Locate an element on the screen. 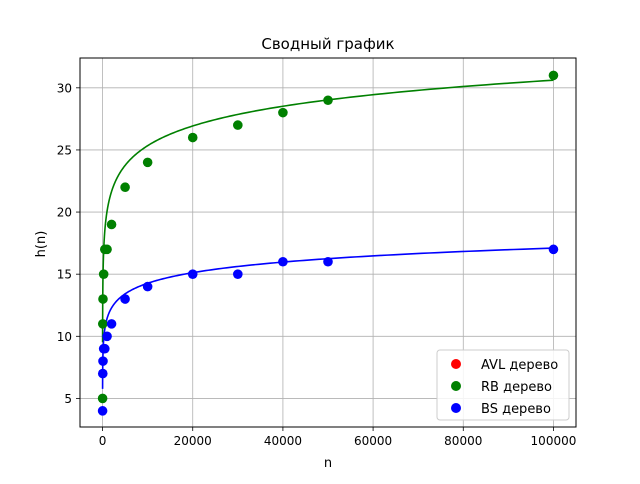  x-tick-label: 100000 is located at coordinates (554, 441).